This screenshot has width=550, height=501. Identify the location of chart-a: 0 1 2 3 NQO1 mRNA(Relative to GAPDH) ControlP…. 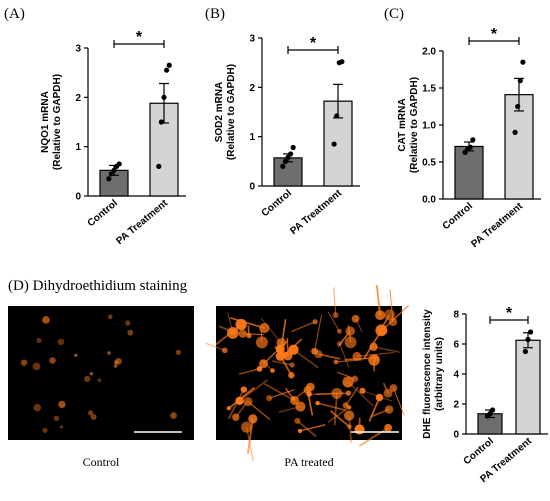
(113, 138).